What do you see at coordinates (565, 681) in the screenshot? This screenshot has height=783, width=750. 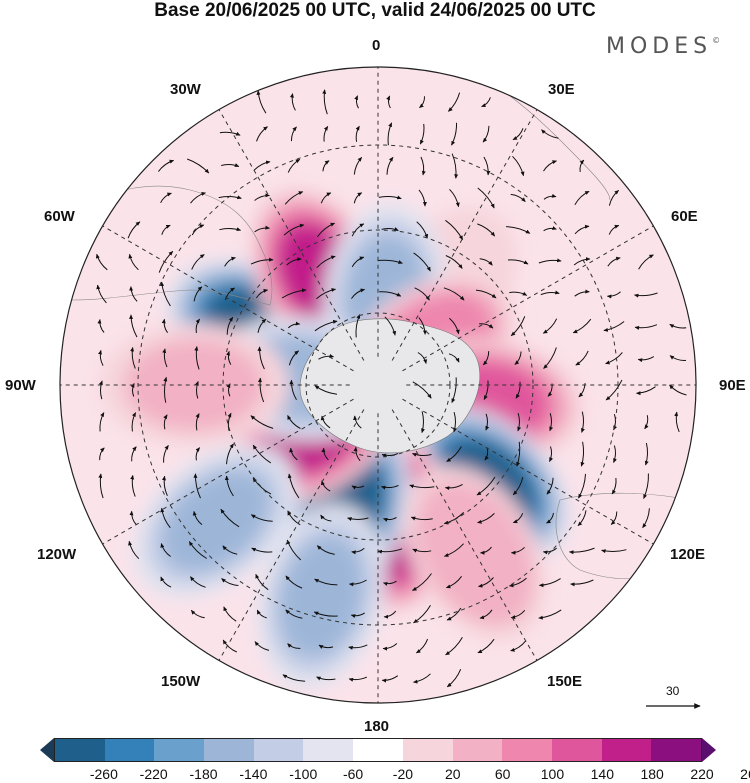 I see `lon-label-150e: 150E` at bounding box center [565, 681].